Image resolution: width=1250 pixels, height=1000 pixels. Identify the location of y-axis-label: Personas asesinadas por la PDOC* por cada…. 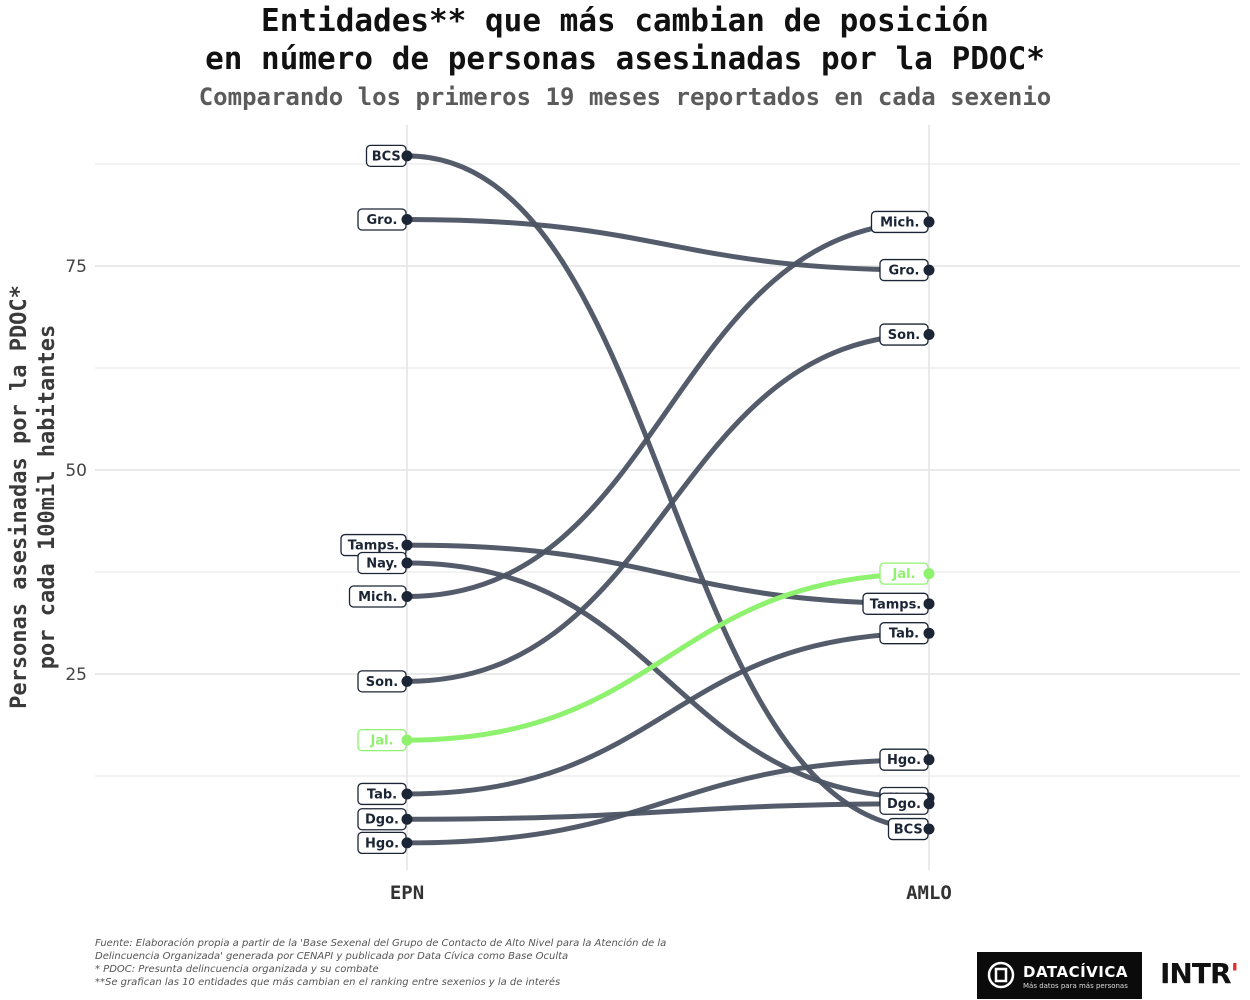
(33, 497).